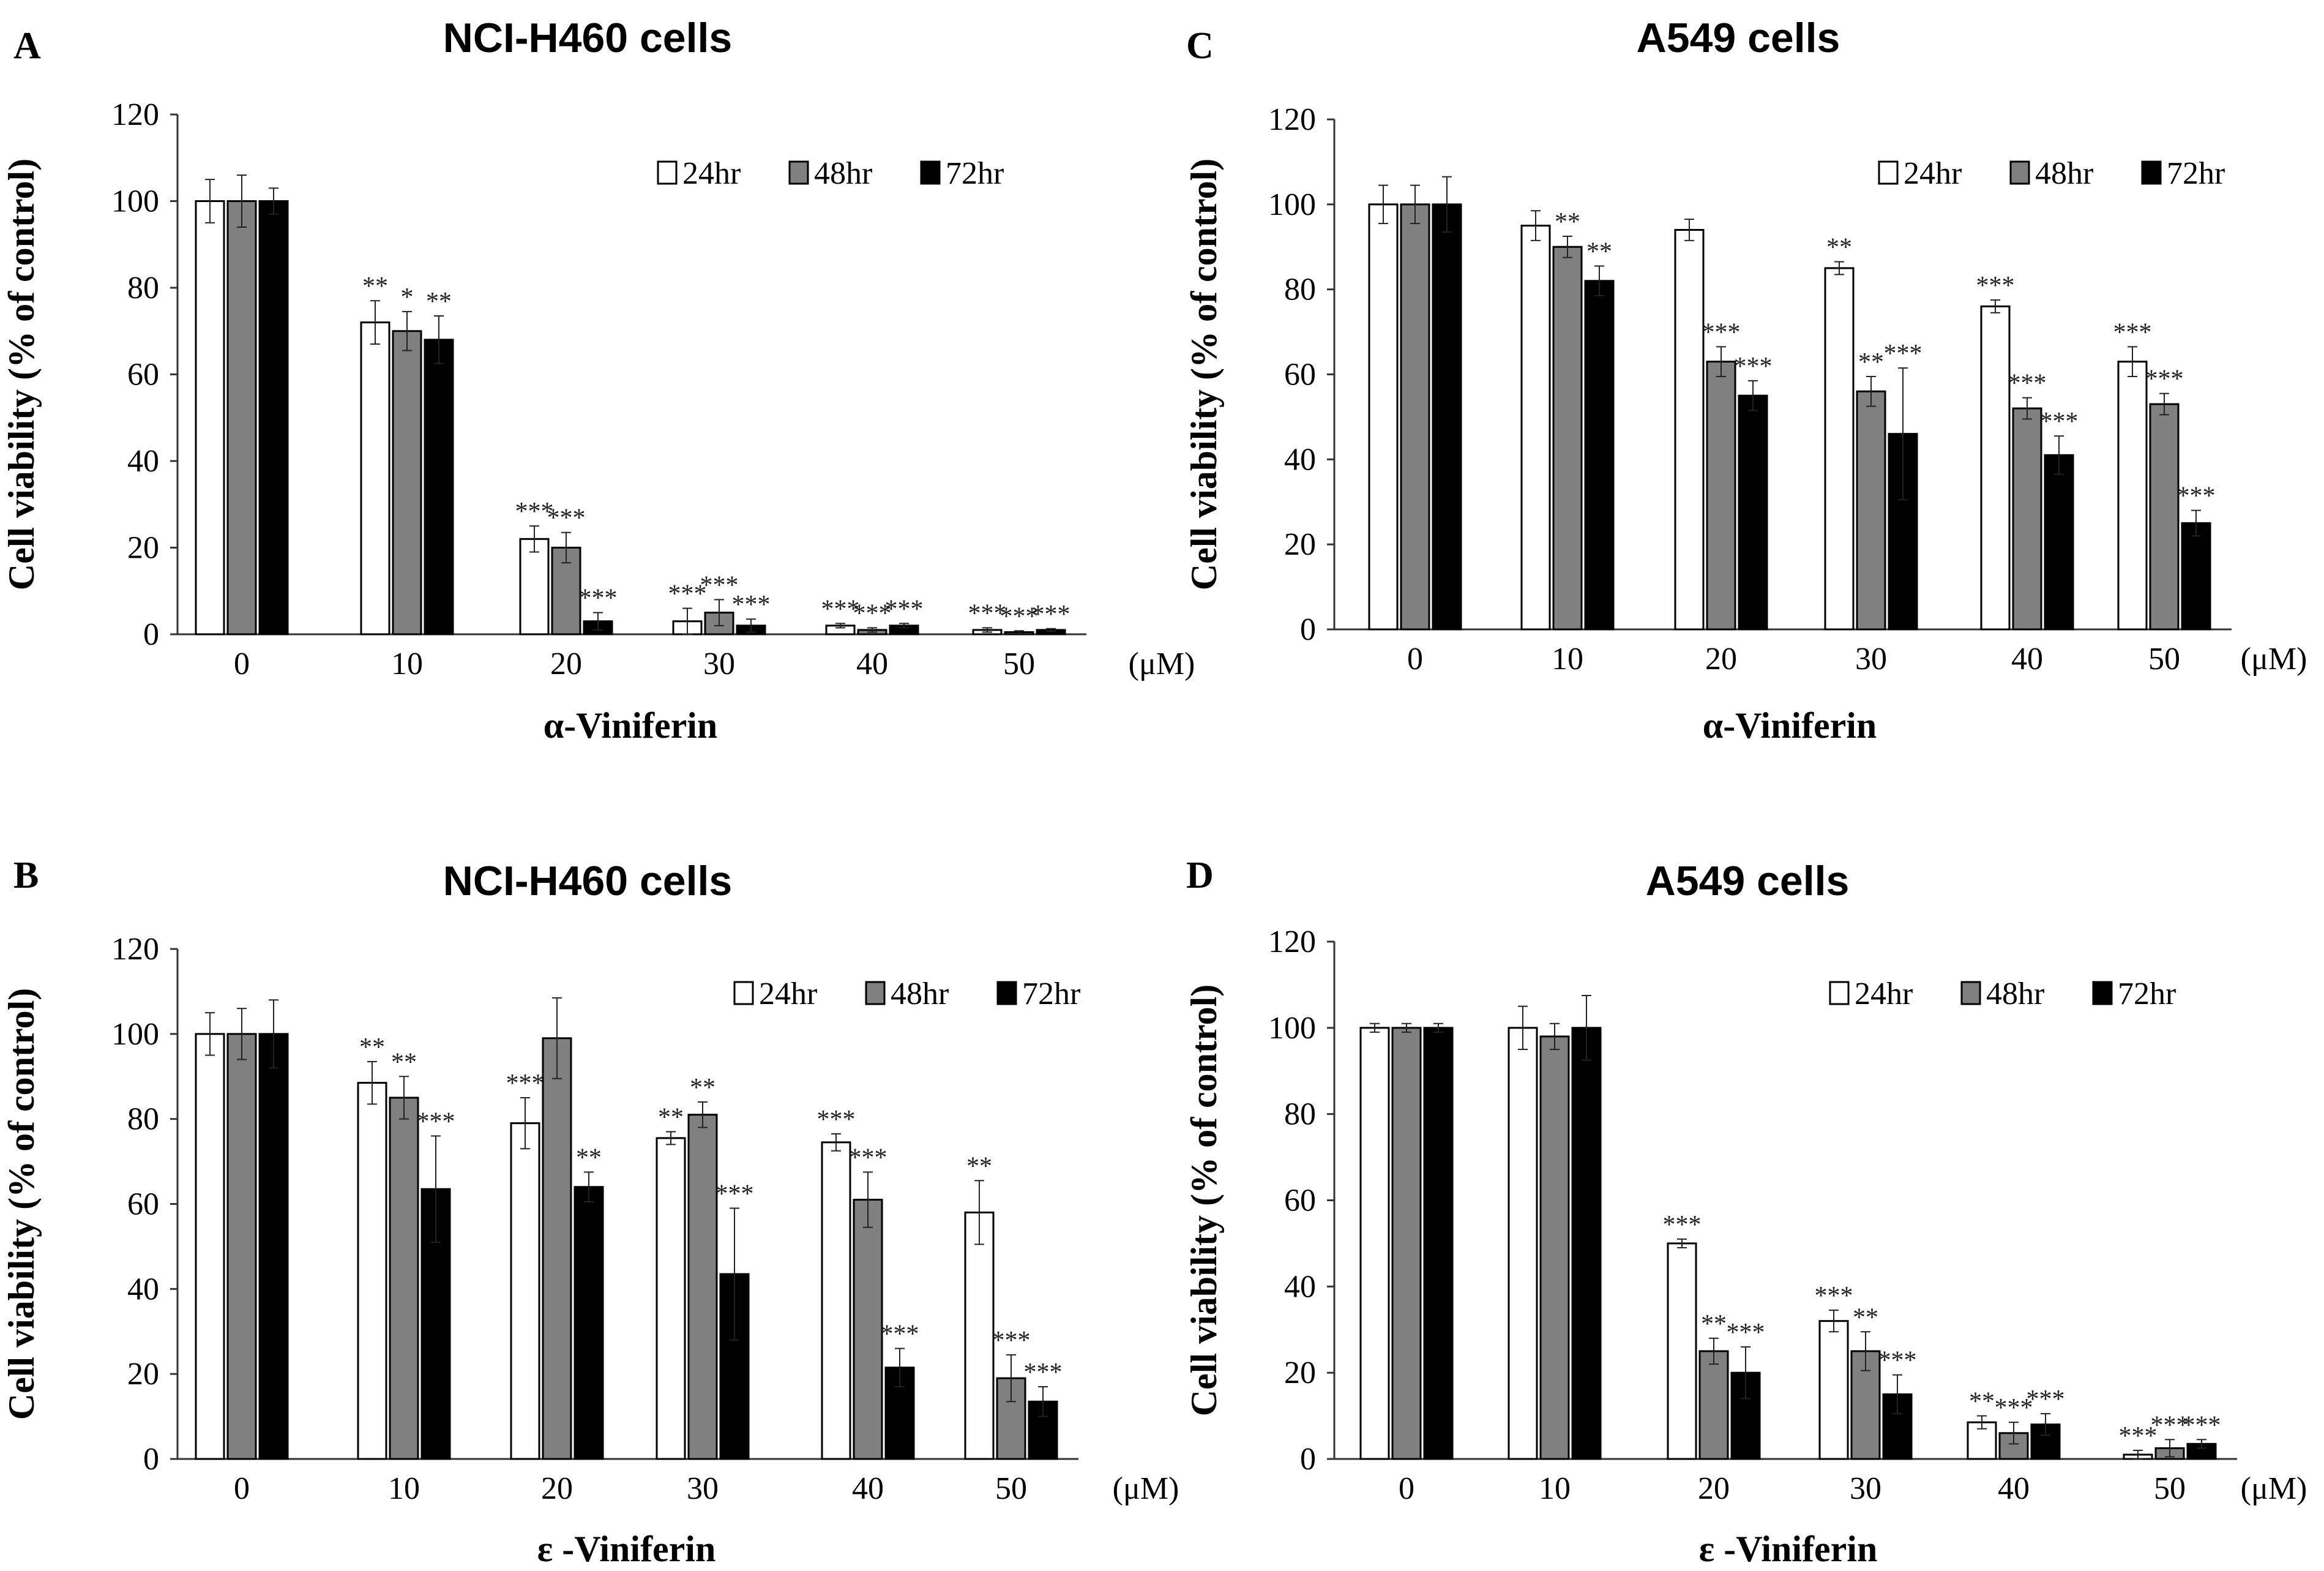  Describe the element at coordinates (1739, 38) in the screenshot. I see `chart-title: A549 cells` at that location.